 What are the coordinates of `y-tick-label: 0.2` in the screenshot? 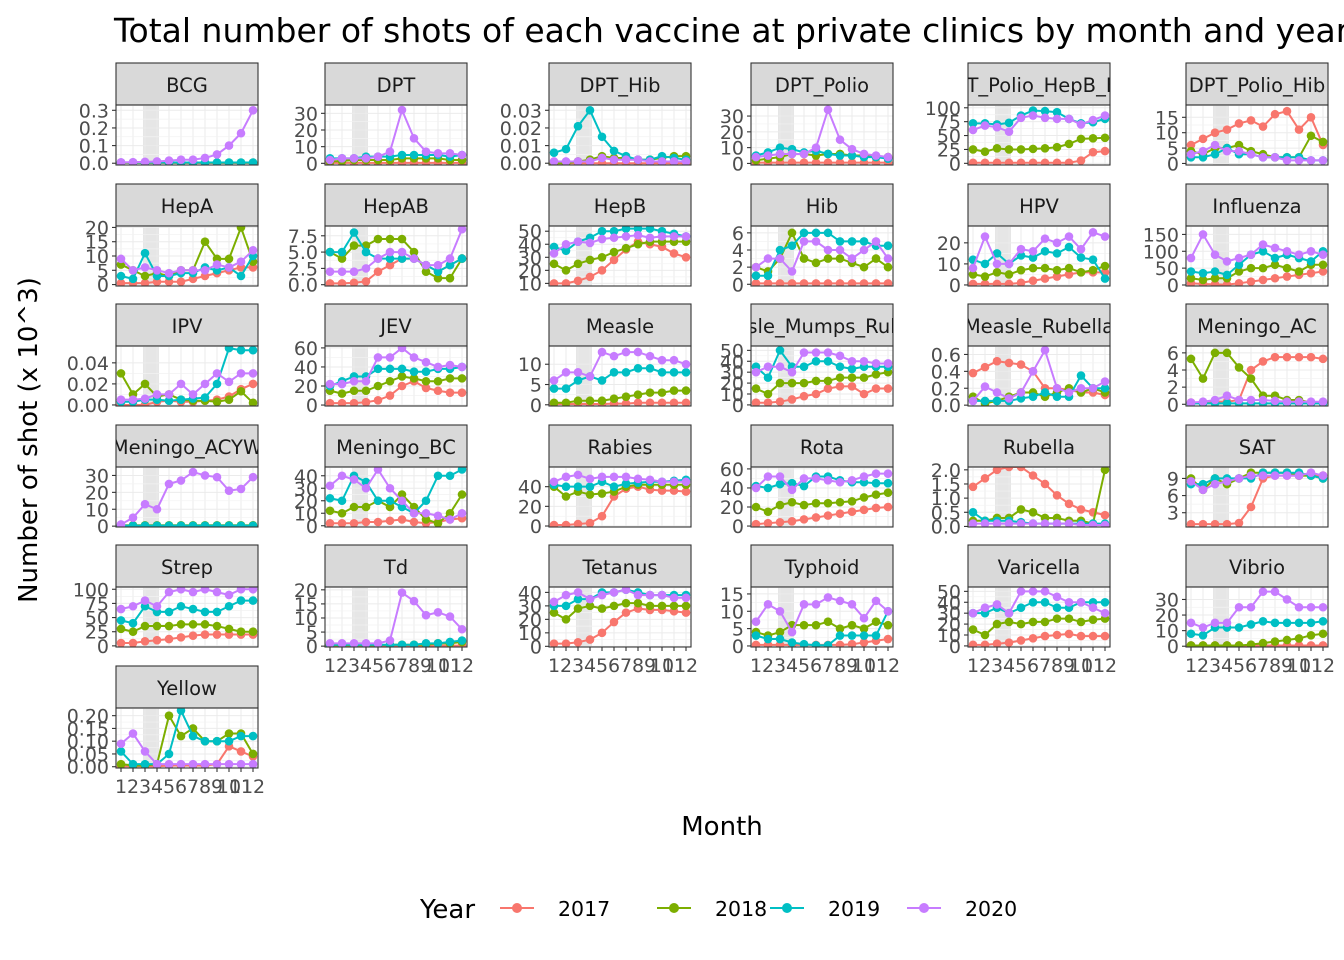 It's located at (946, 389).